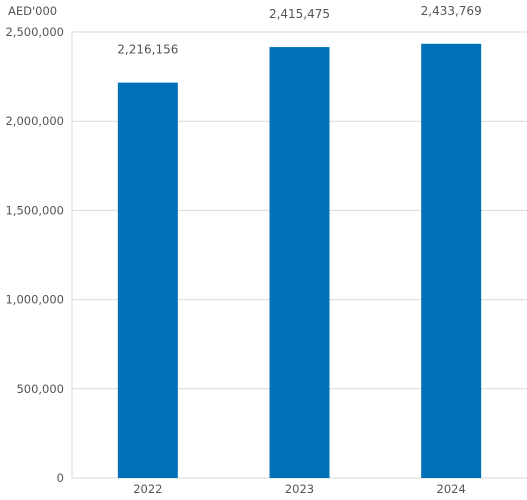 This screenshot has height=500, width=527. I want to click on bar-2022, so click(147, 280).